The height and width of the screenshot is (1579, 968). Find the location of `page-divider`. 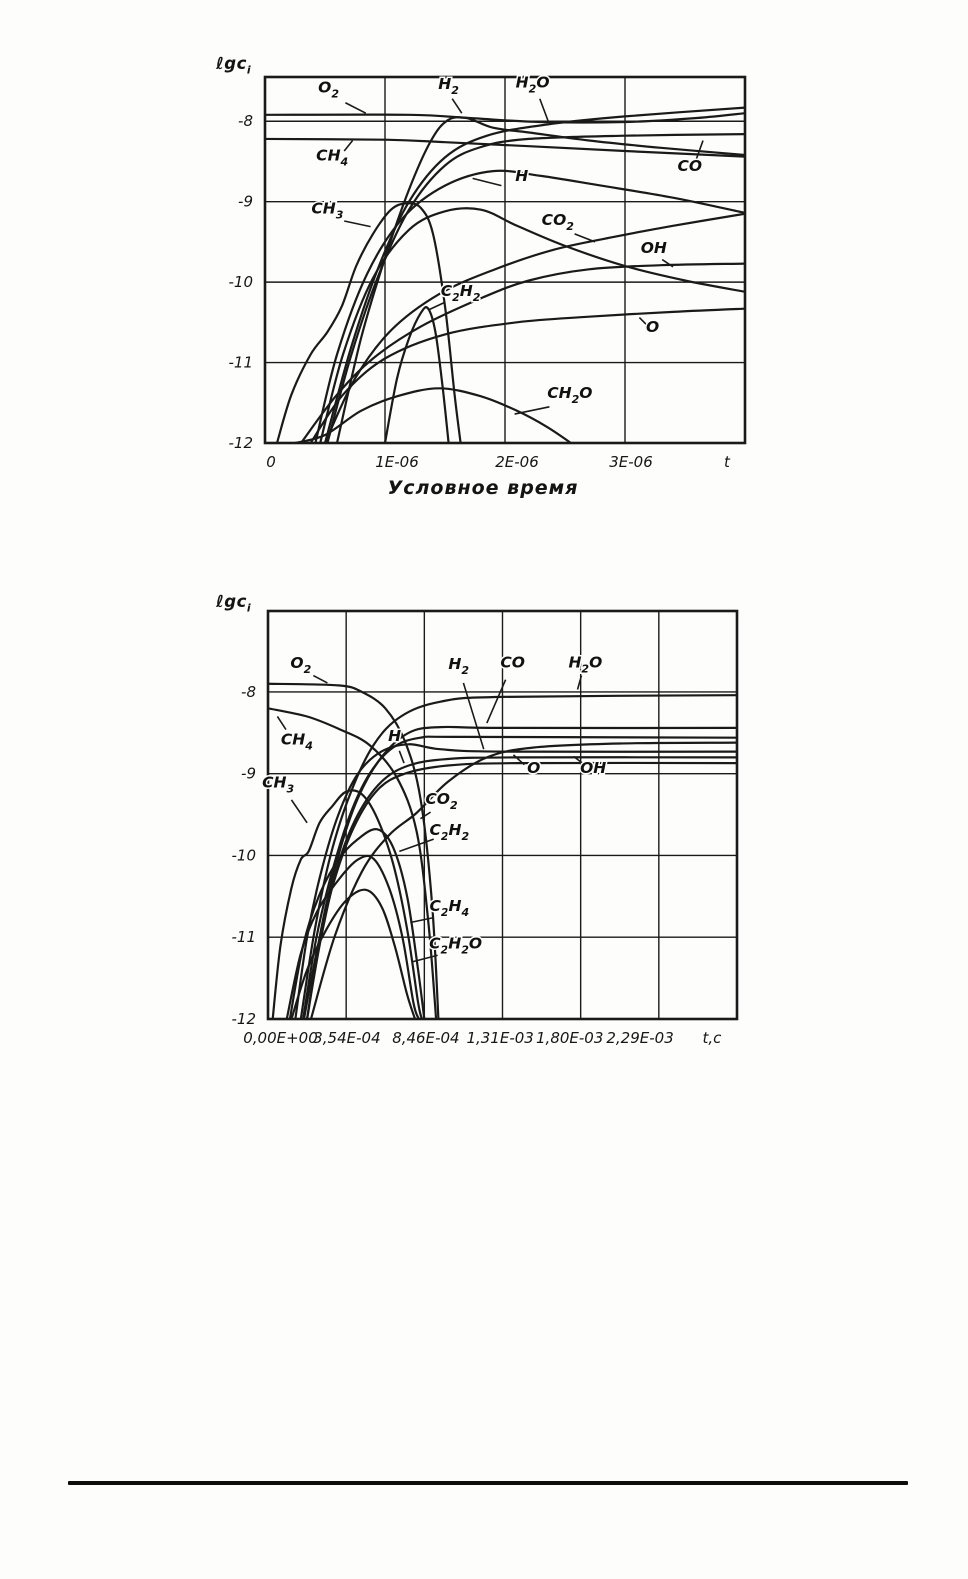

page-divider is located at coordinates (488, 1483).